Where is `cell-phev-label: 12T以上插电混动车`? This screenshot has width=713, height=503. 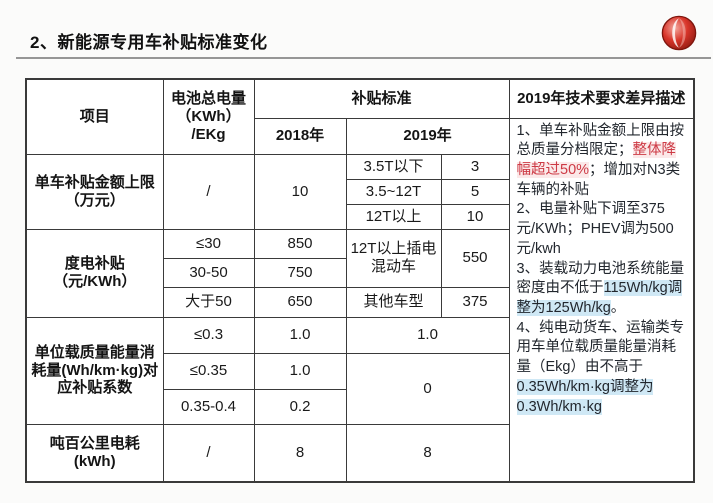 cell-phev-label: 12T以上插电混动车 is located at coordinates (393, 258).